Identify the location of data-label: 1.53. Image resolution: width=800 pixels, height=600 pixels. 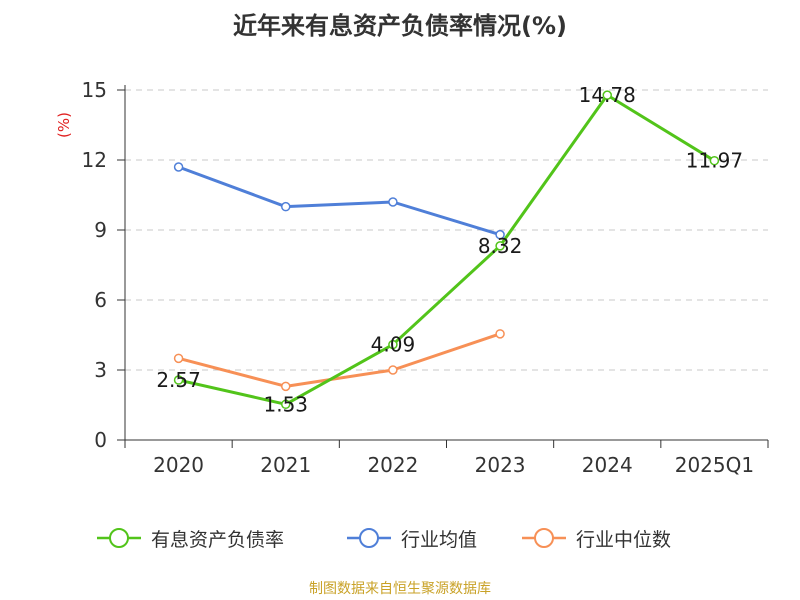
(285, 404).